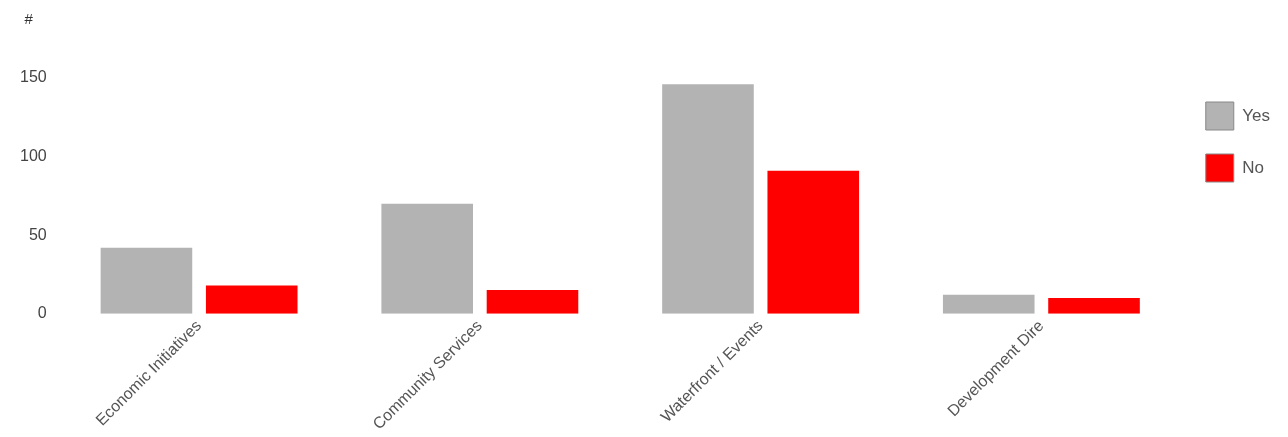 The width and height of the screenshot is (1288, 437). What do you see at coordinates (33, 77) in the screenshot?
I see `y-tick-label: 150` at bounding box center [33, 77].